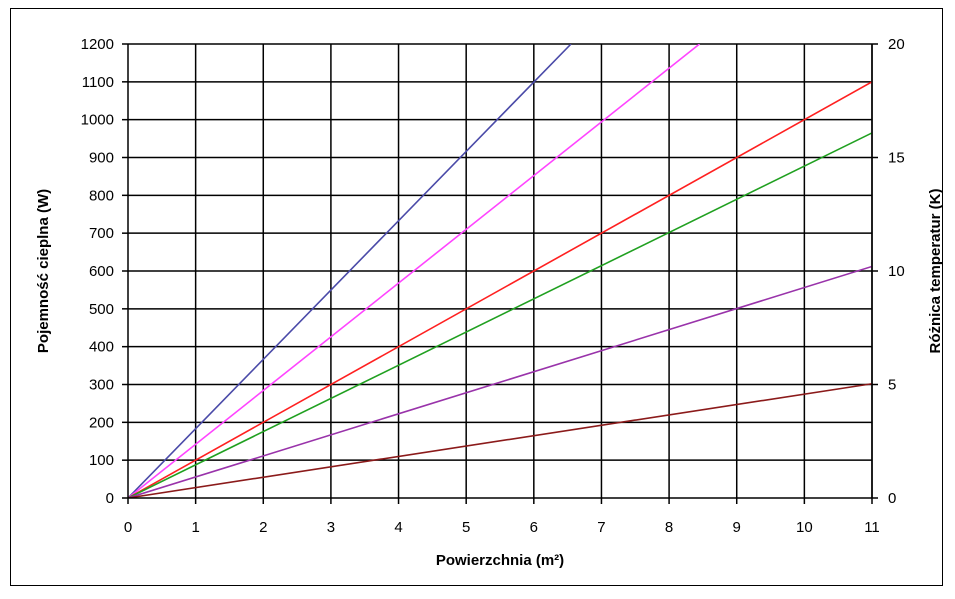 Image resolution: width=955 pixels, height=599 pixels. I want to click on y-axis-title: Pojemność cieplna (W), so click(43, 271).